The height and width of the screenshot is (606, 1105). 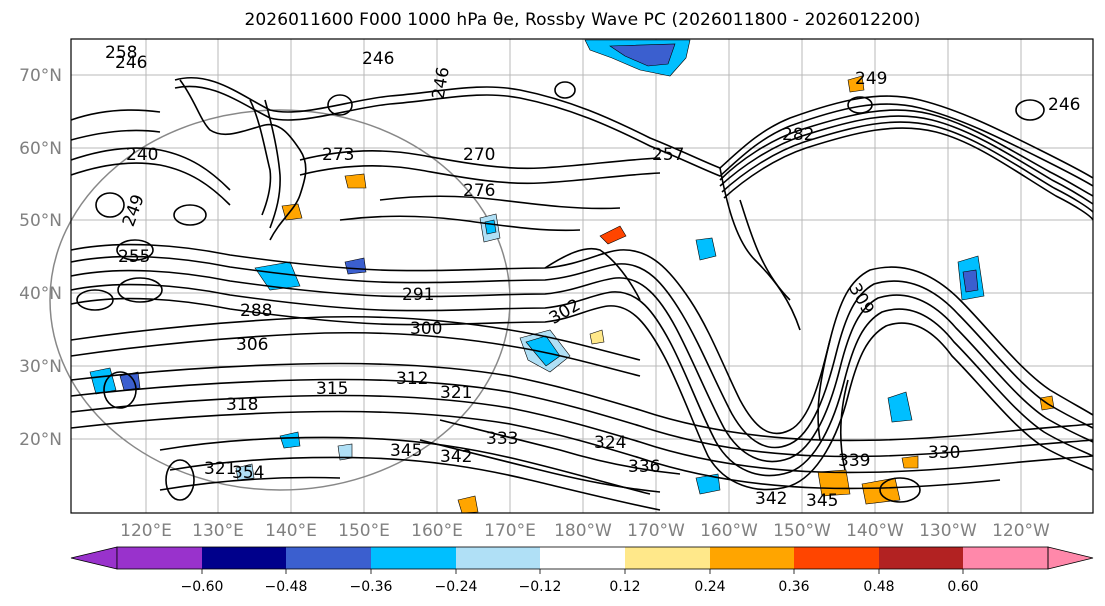 I want to click on contour-label: 315, so click(x=332, y=389).